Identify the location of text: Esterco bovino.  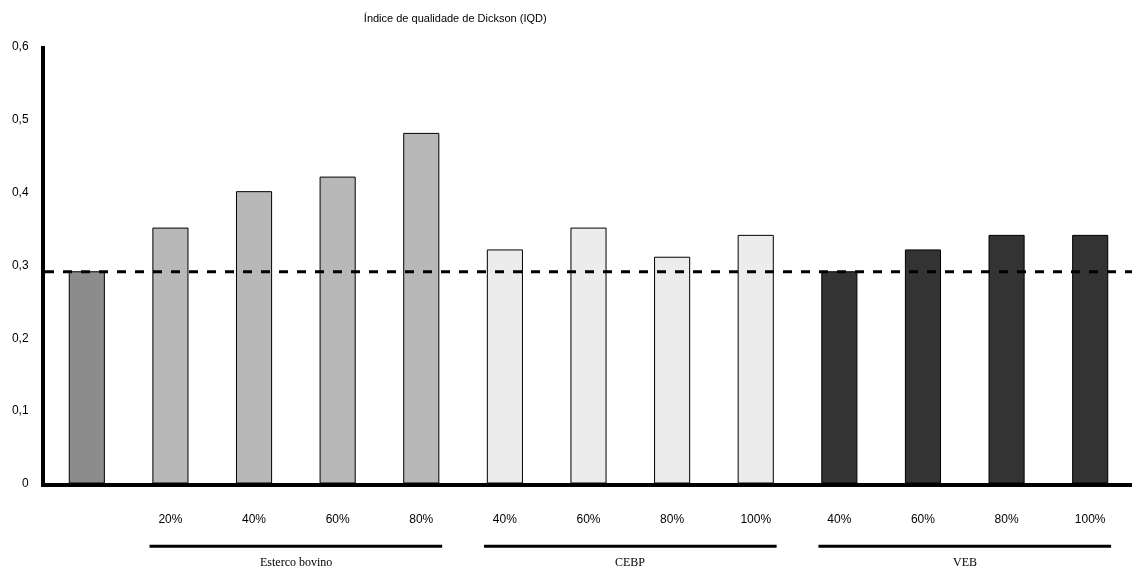
(296, 562).